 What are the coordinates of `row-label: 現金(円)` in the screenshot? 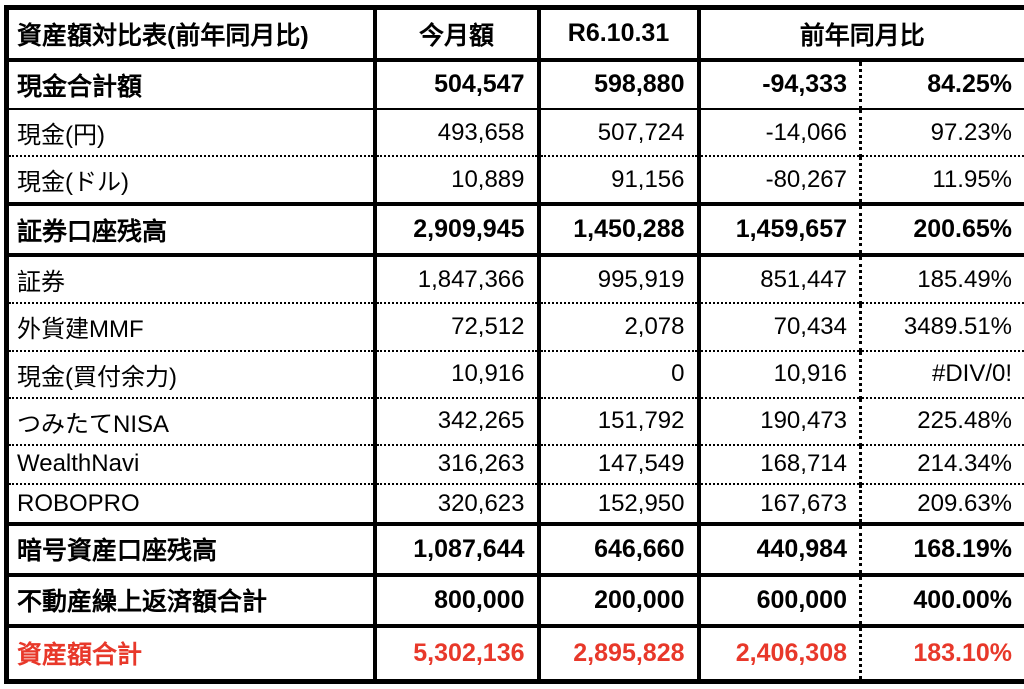 It's located at (191, 133).